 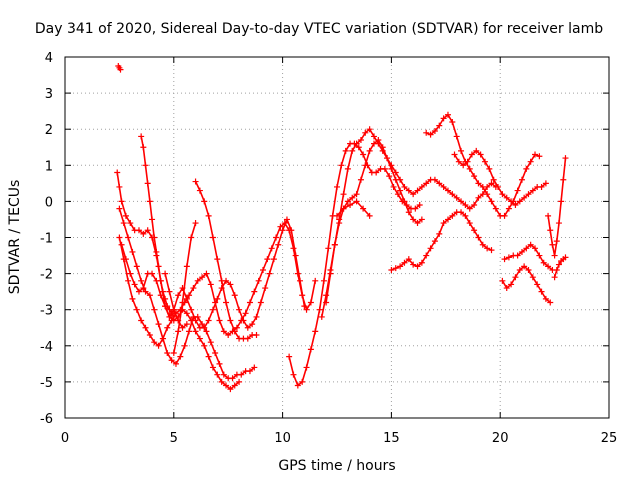 I want to click on x-tick-label: 10, so click(x=282, y=438).